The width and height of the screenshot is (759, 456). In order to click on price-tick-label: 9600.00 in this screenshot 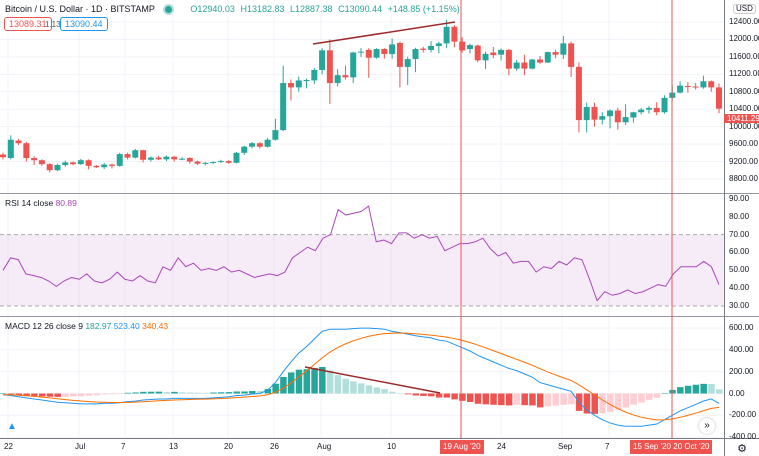, I will do `click(743, 144)`.